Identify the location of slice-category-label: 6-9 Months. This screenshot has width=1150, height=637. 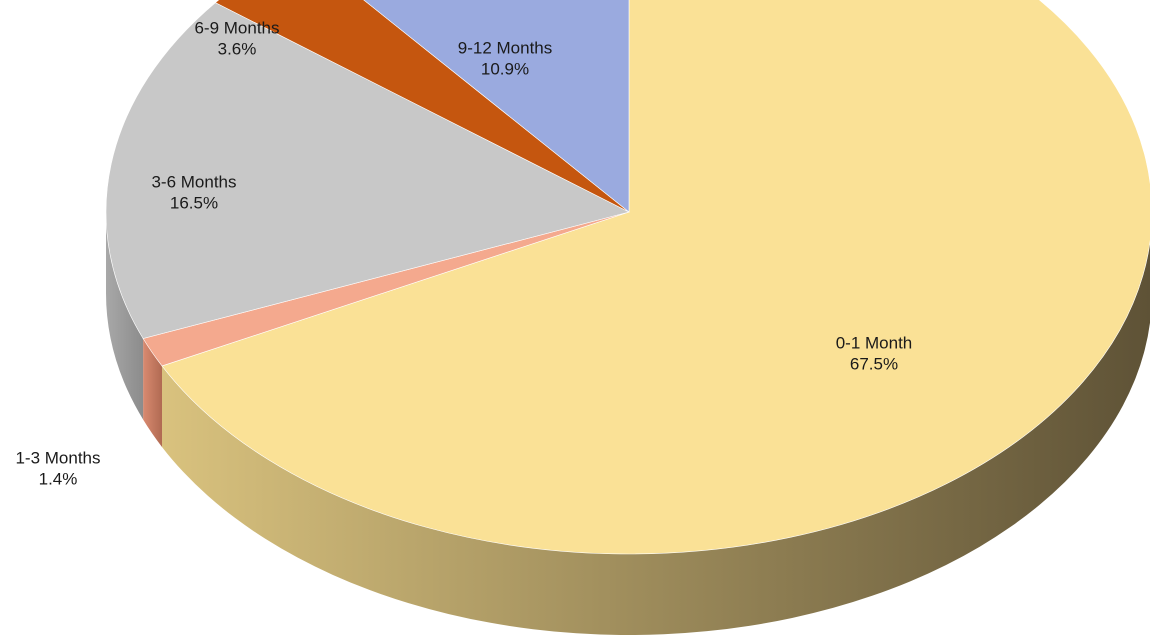
(236, 27).